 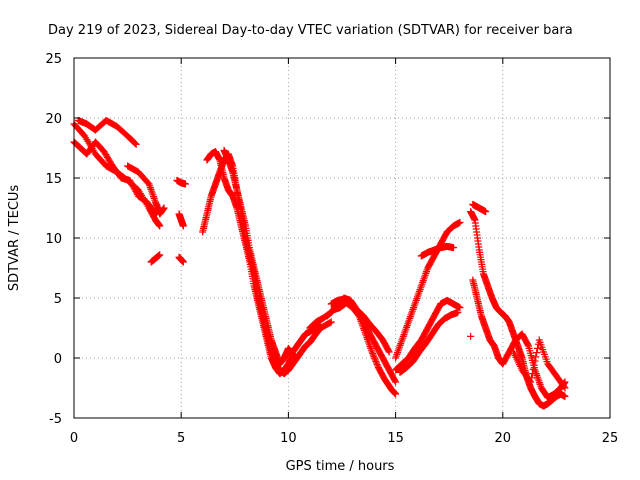 I want to click on series-track-e, so click(x=155, y=258).